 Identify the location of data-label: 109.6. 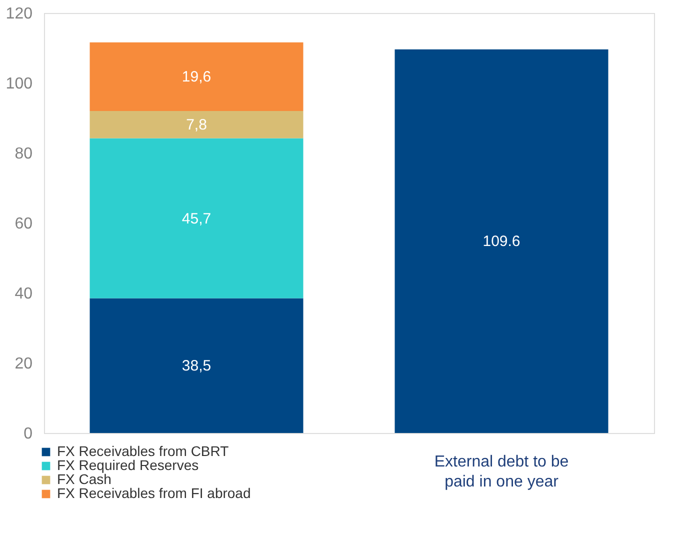
(501, 241).